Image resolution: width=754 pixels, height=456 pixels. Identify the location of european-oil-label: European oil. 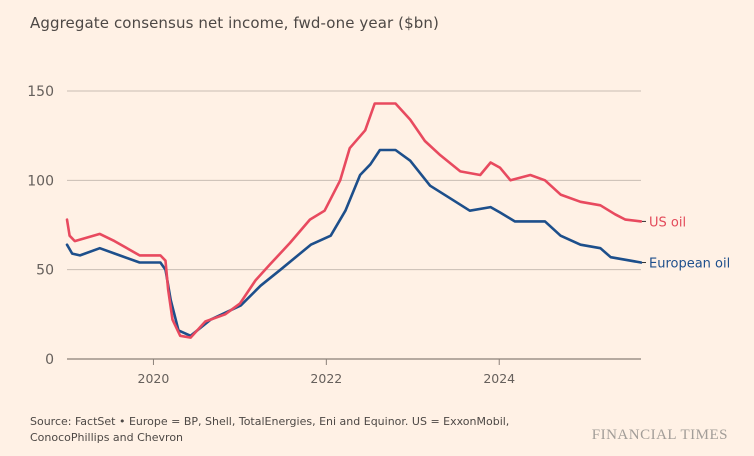
(689, 264).